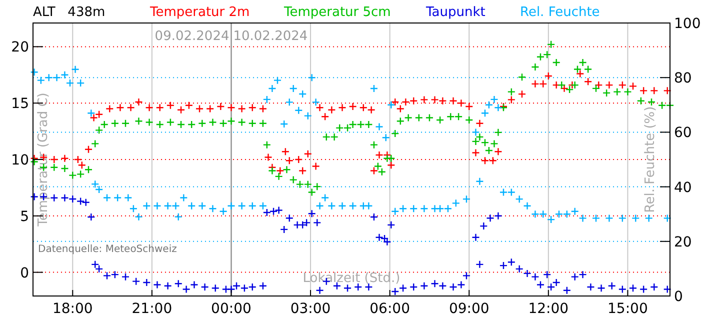 This screenshot has height=320, width=710. Describe the element at coordinates (24, 273) in the screenshot. I see `y-tick-label: 0` at that location.